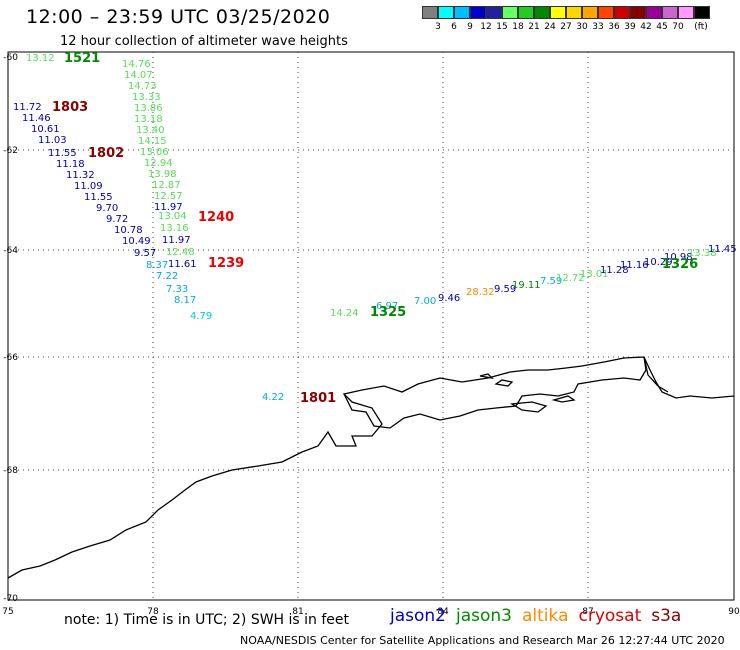 This screenshot has width=740, height=650. What do you see at coordinates (52, 140) in the screenshot?
I see `wave-height-reading: 11.03` at bounding box center [52, 140].